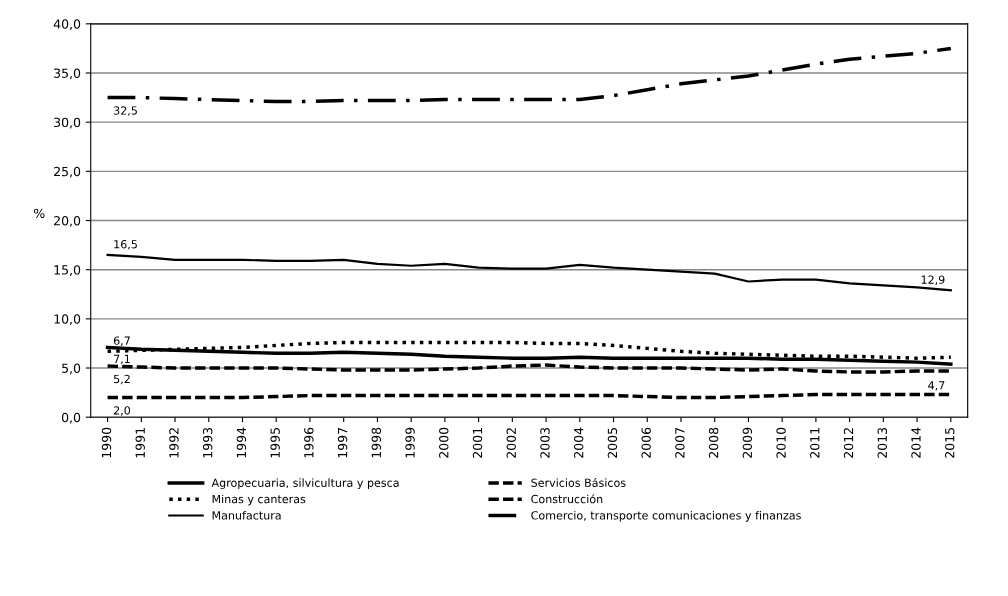 This screenshot has width=1008, height=596. What do you see at coordinates (67, 123) in the screenshot?
I see `y-tick-label: 30,0` at bounding box center [67, 123].